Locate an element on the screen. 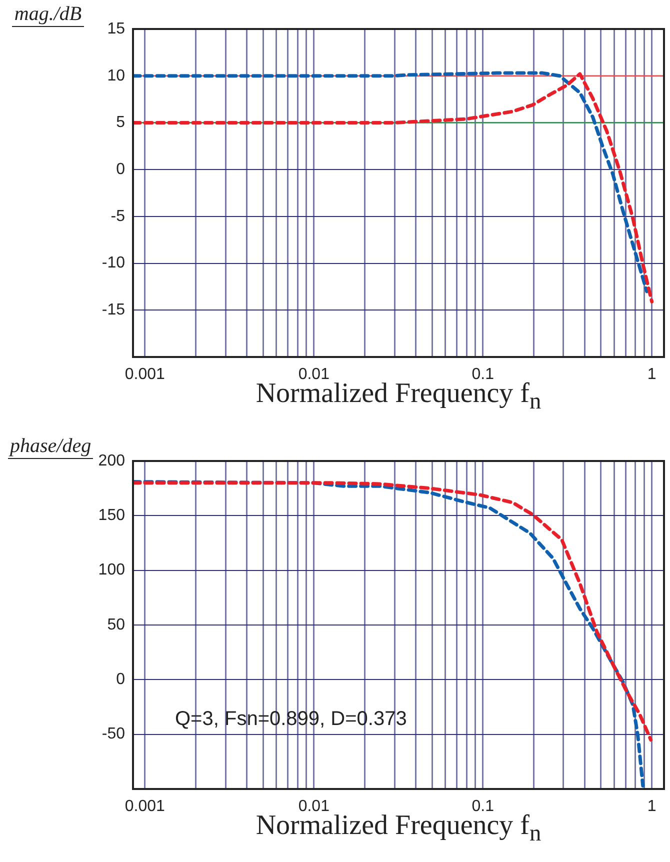  y-axis-title: phase/deg is located at coordinates (51, 446).